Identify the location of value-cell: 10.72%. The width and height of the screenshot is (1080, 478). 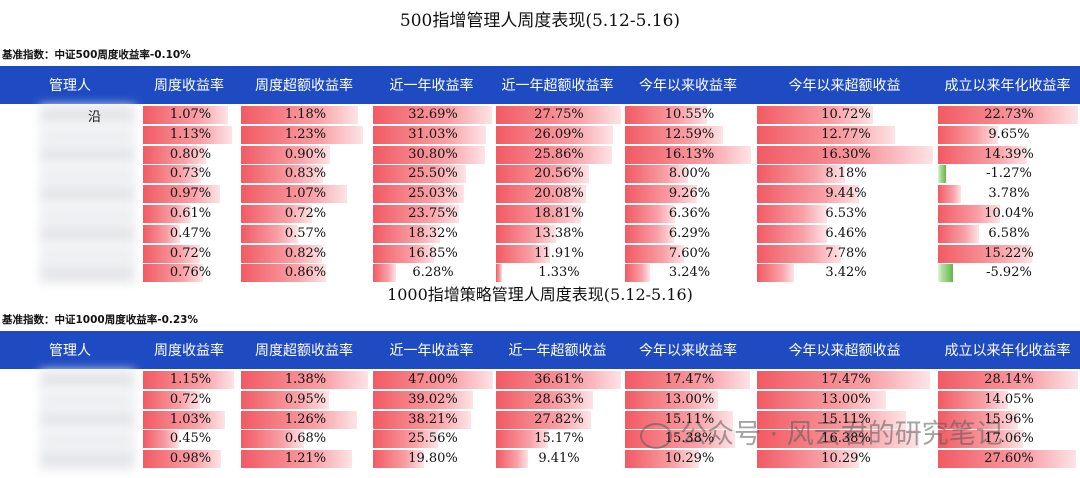
(846, 115).